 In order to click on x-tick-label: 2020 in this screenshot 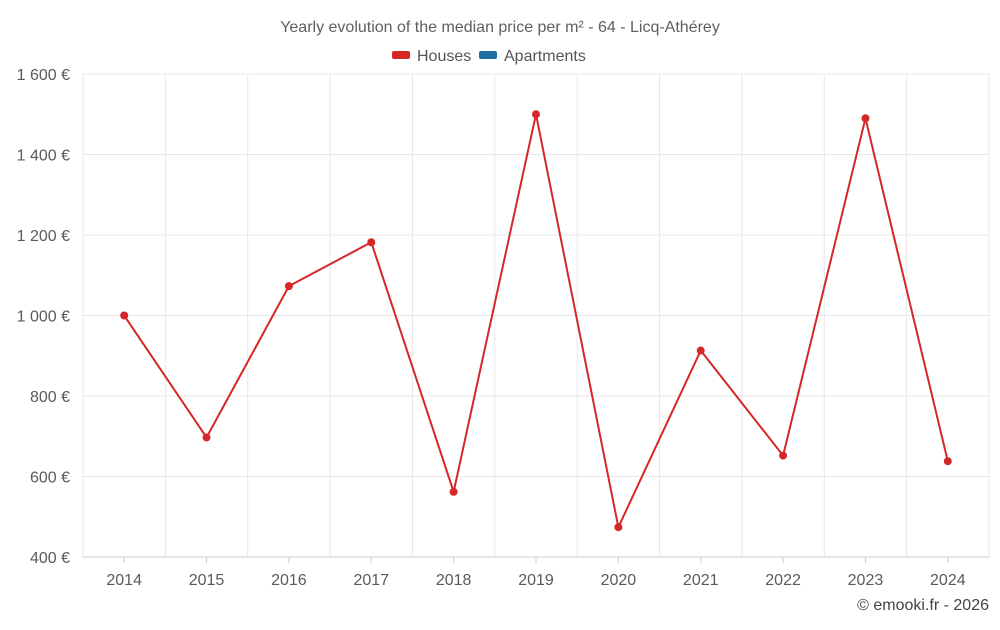, I will do `click(619, 580)`.